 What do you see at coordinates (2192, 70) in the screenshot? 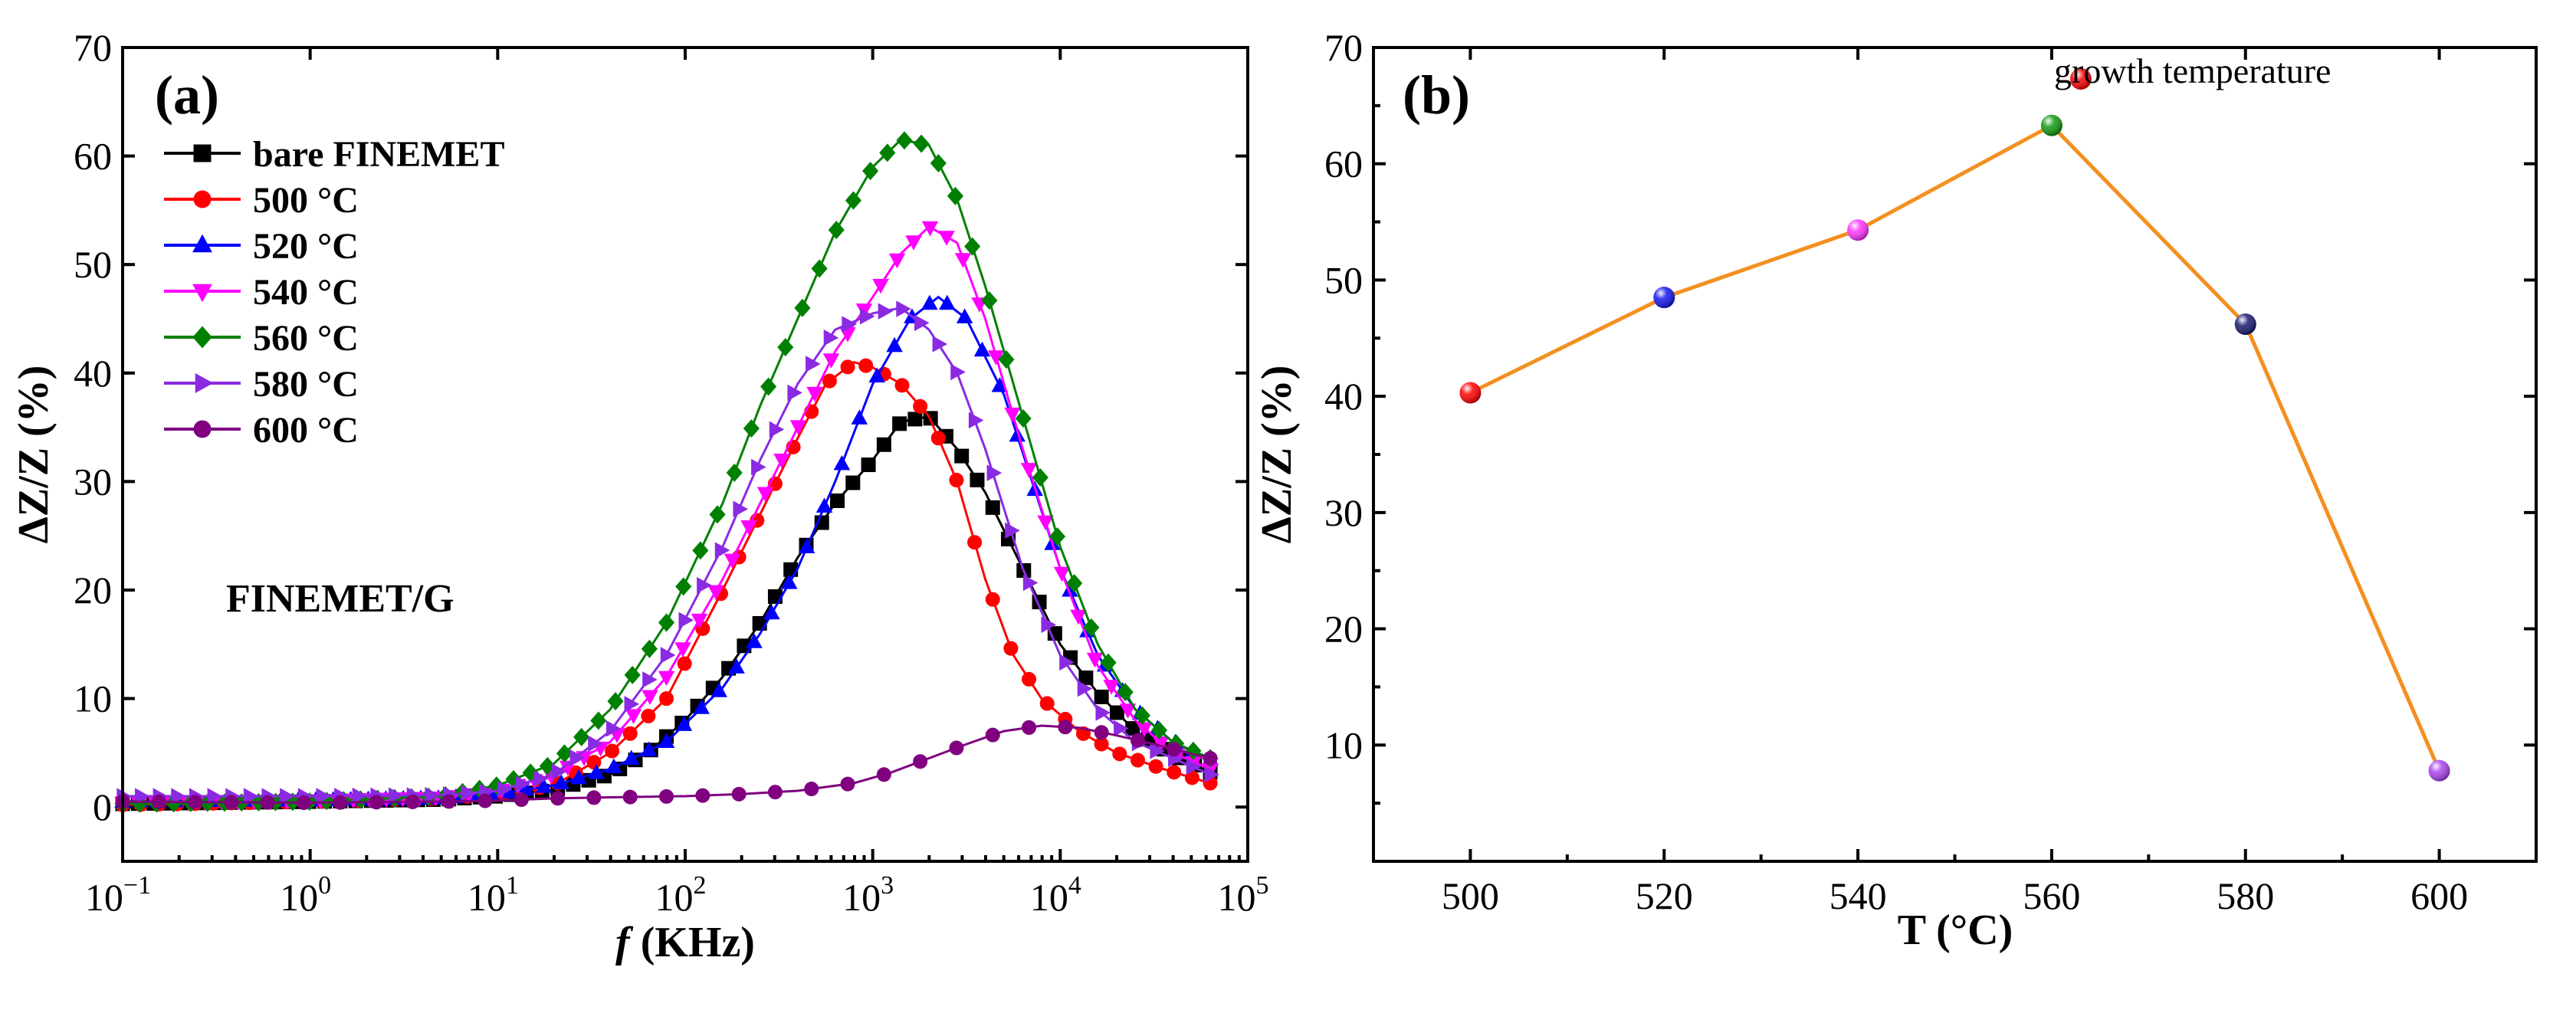
I see `chart-b-legend-label: growth temperature` at bounding box center [2192, 70].